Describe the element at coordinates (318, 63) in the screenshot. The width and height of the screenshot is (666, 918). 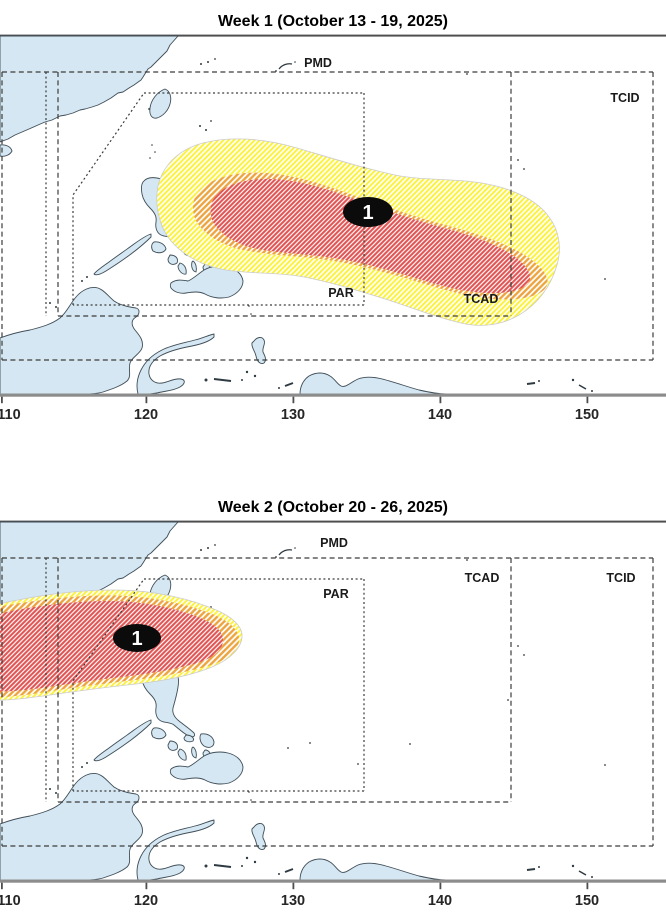
I see `week1-label-pmd: PMD` at that location.